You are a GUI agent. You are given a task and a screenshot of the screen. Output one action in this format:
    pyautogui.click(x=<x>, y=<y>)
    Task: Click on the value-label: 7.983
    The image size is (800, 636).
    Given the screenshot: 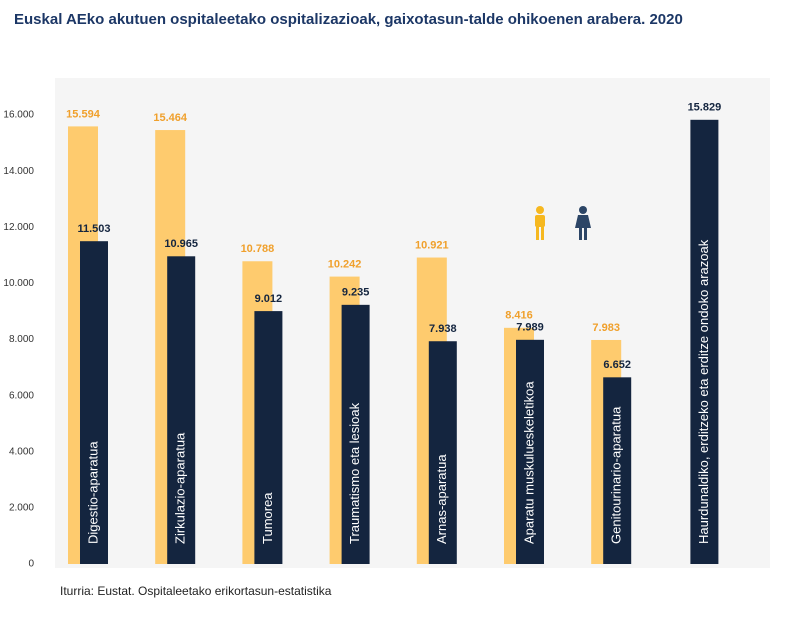 What is the action you would take?
    pyautogui.click(x=606, y=328)
    